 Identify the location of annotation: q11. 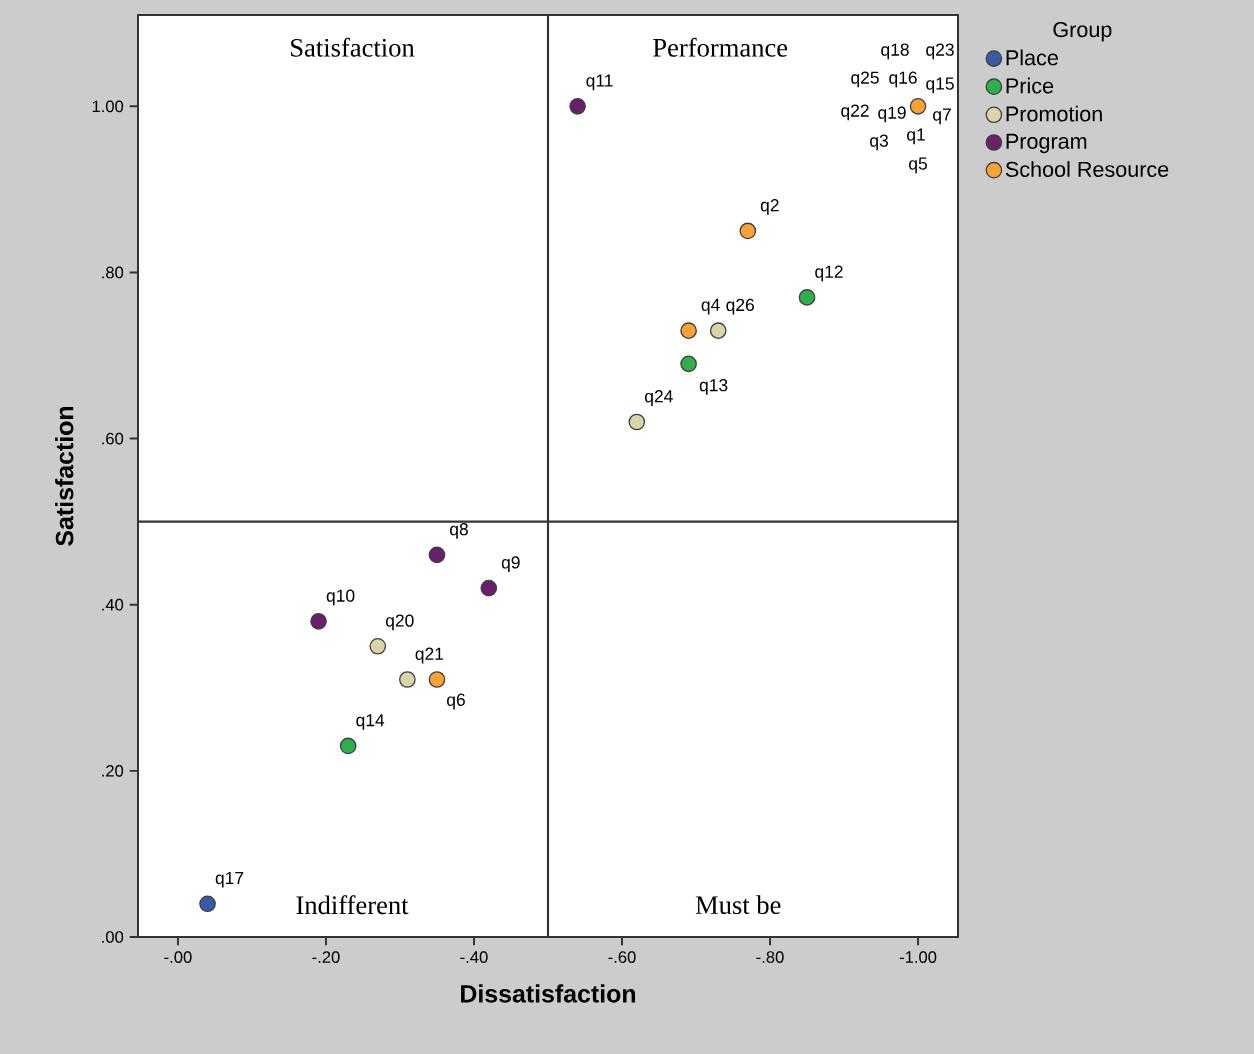
(599, 82).